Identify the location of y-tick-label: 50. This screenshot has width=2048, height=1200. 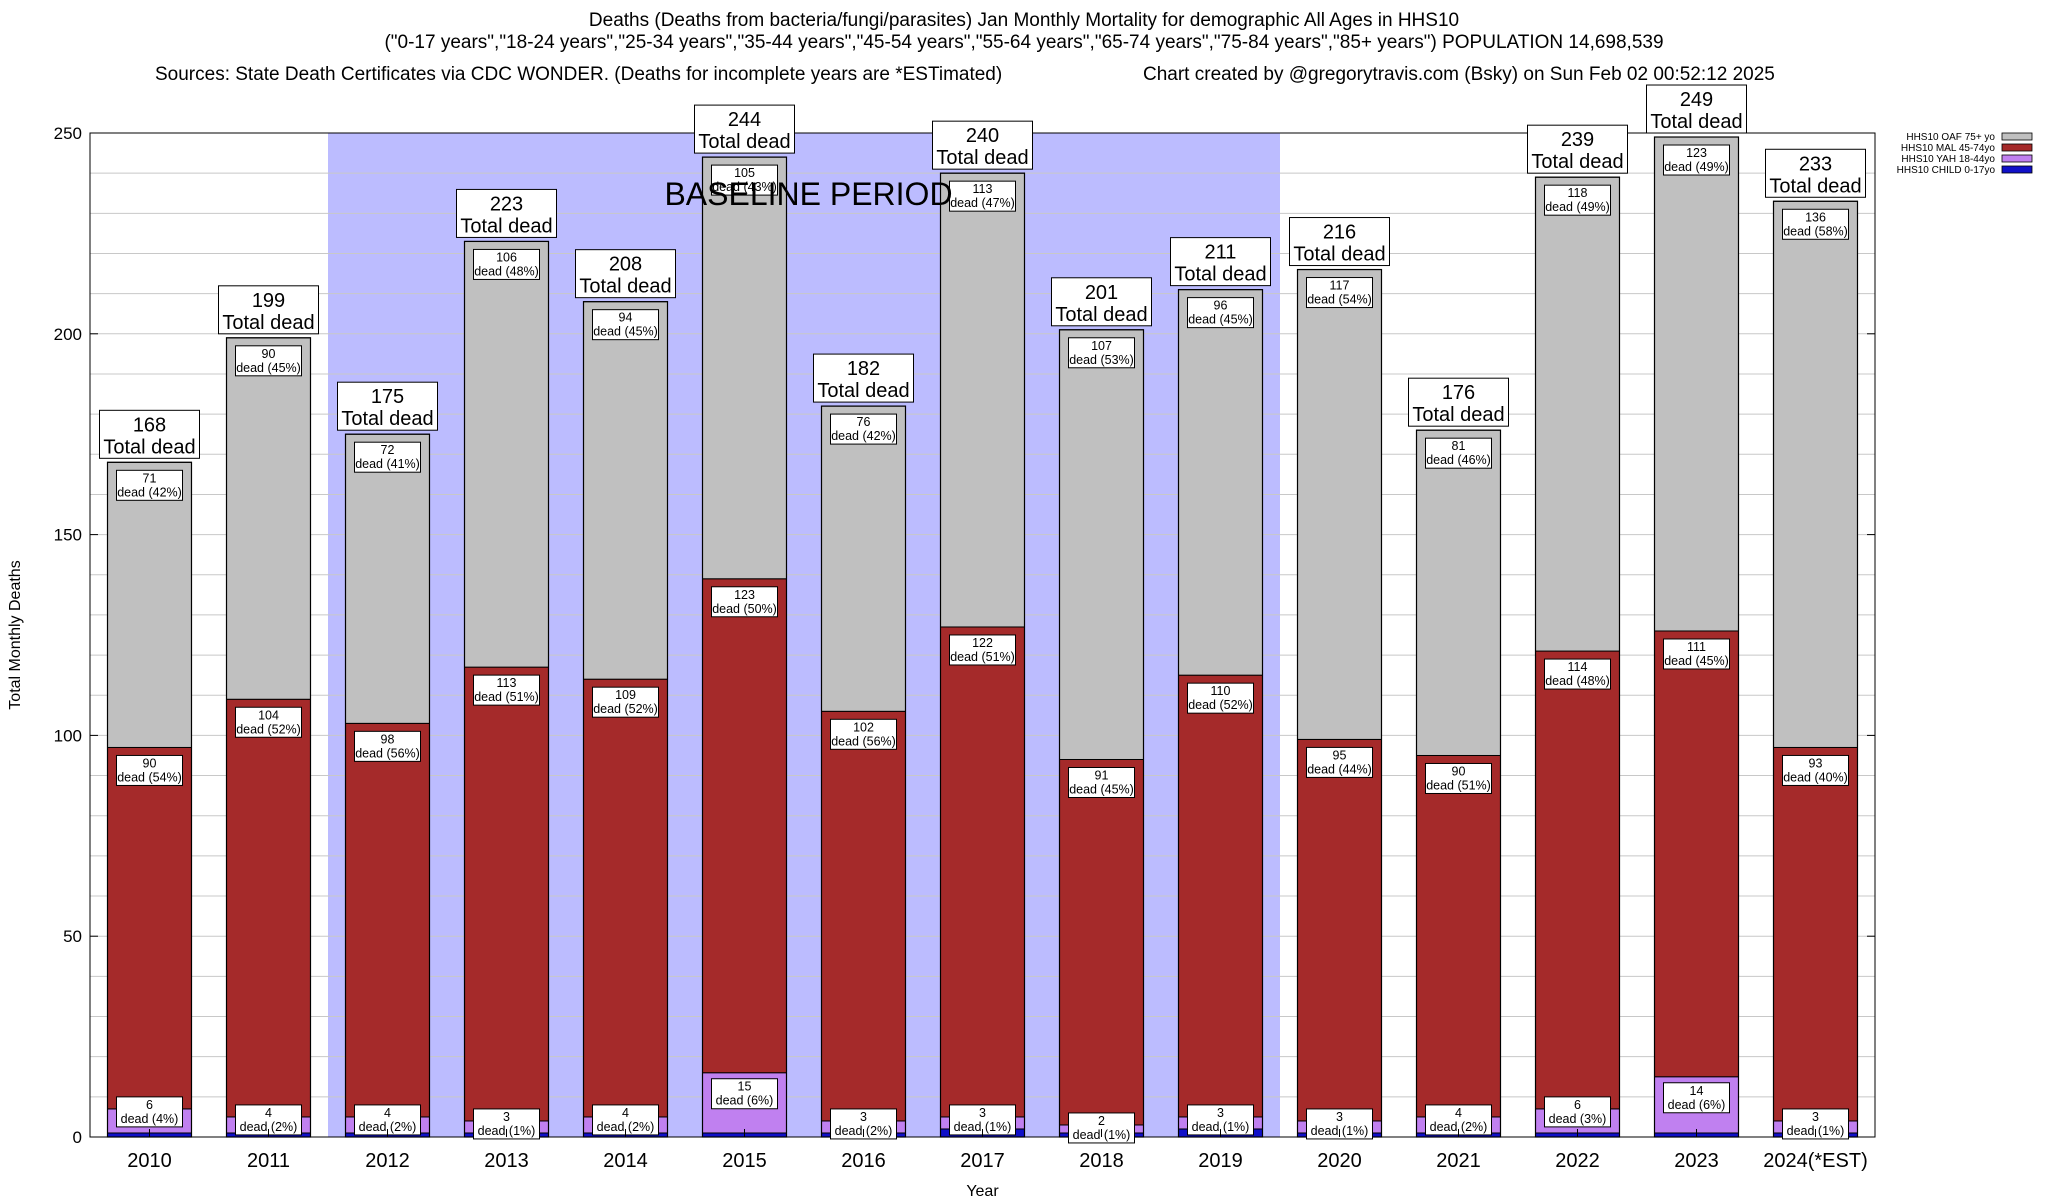
(72, 936).